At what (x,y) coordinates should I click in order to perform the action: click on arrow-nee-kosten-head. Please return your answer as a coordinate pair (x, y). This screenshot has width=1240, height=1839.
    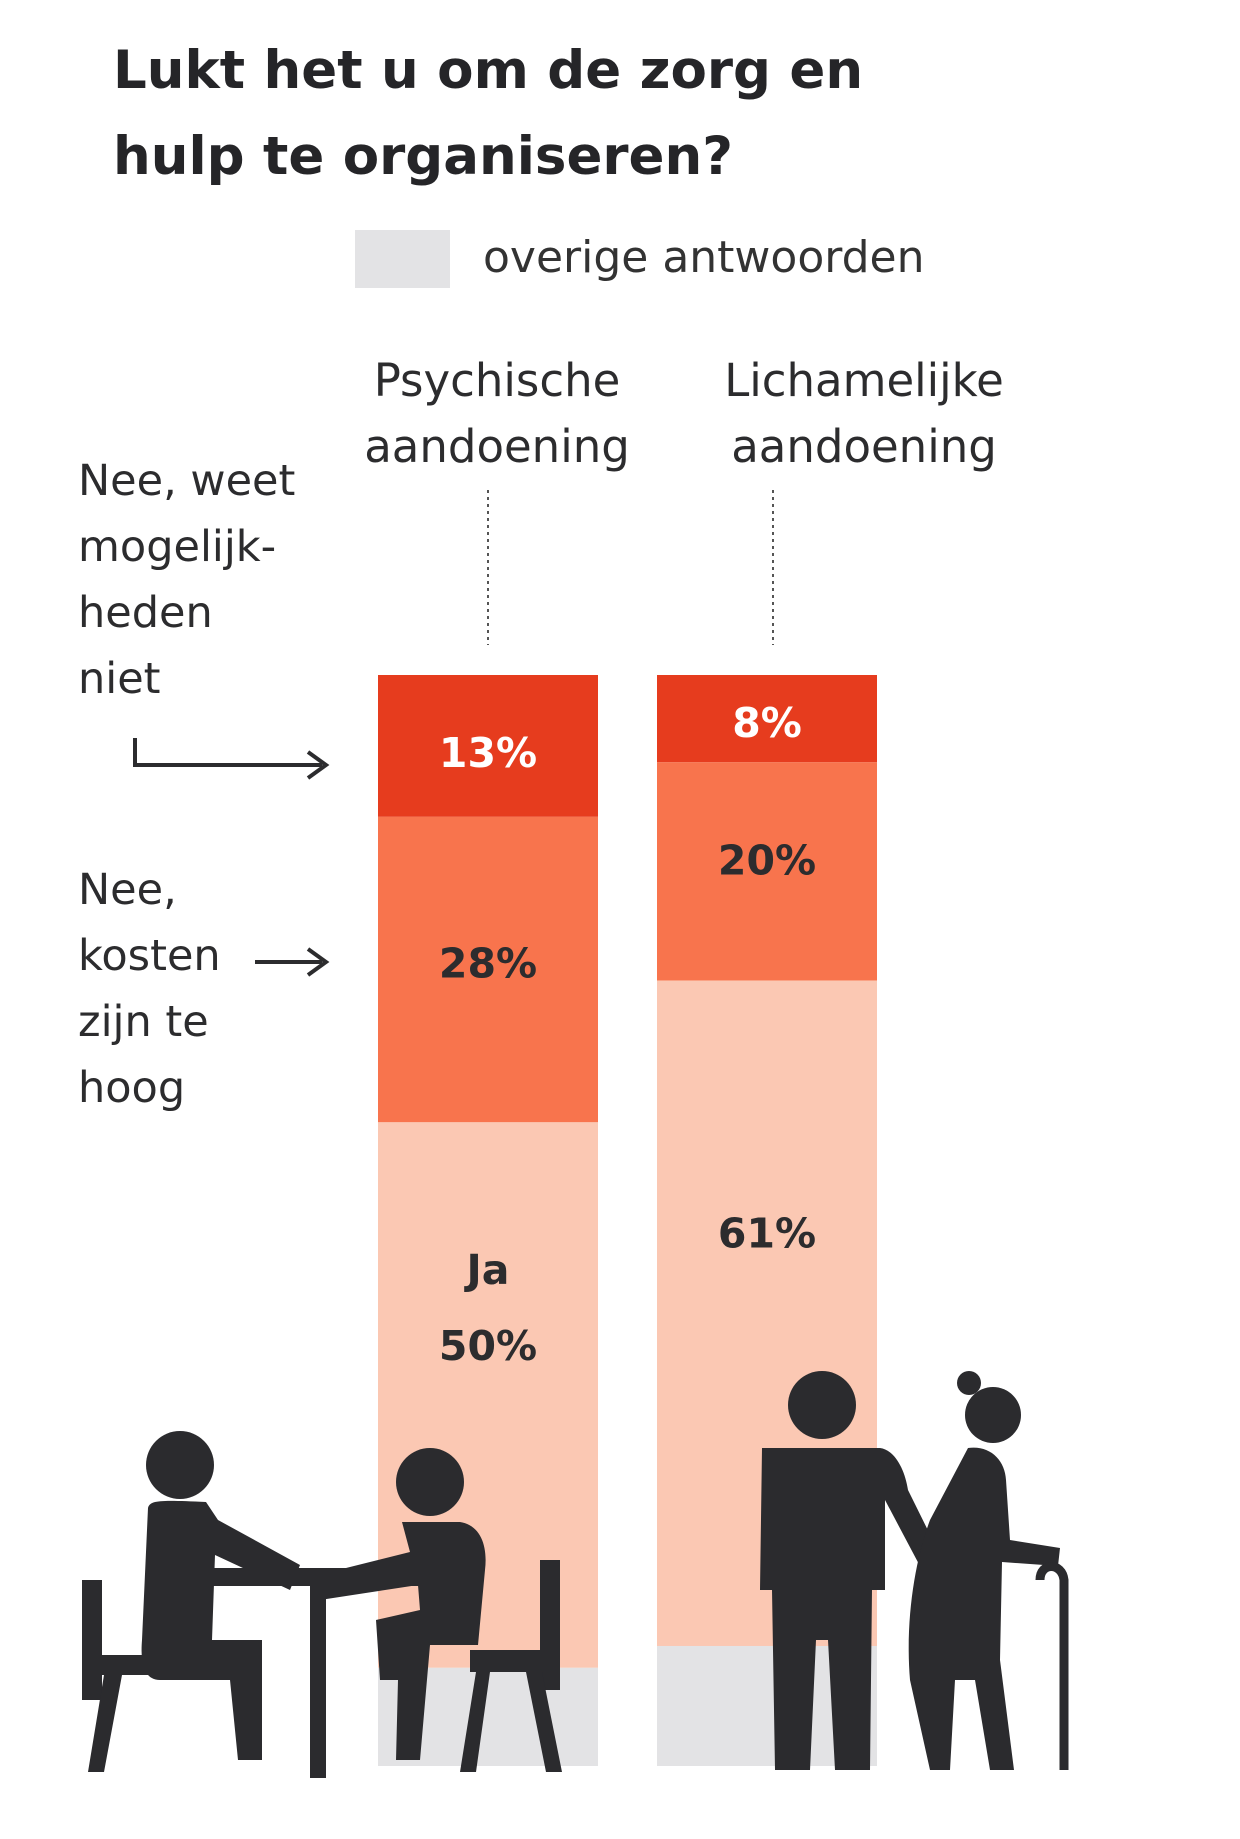
    Looking at the image, I should click on (318, 962).